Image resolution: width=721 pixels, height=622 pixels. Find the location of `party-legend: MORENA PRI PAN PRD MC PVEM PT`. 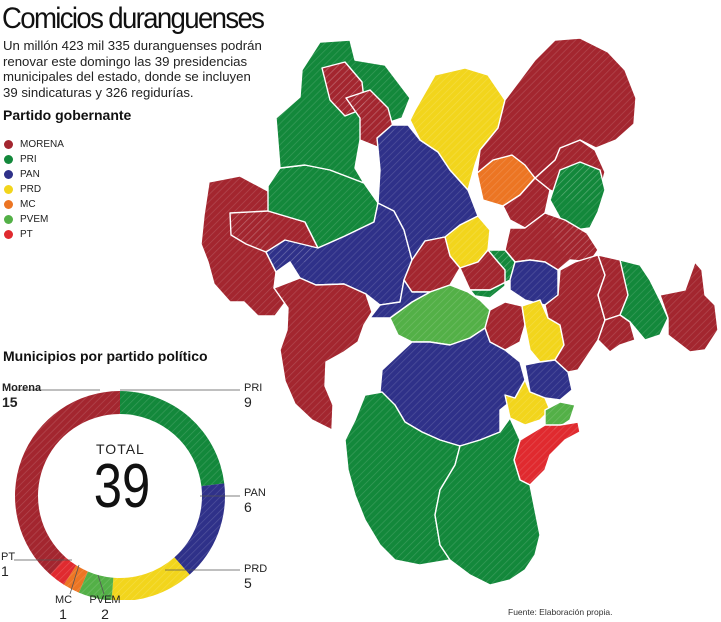

party-legend: MORENA PRI PAN PRD MC PVEM PT is located at coordinates (34, 189).